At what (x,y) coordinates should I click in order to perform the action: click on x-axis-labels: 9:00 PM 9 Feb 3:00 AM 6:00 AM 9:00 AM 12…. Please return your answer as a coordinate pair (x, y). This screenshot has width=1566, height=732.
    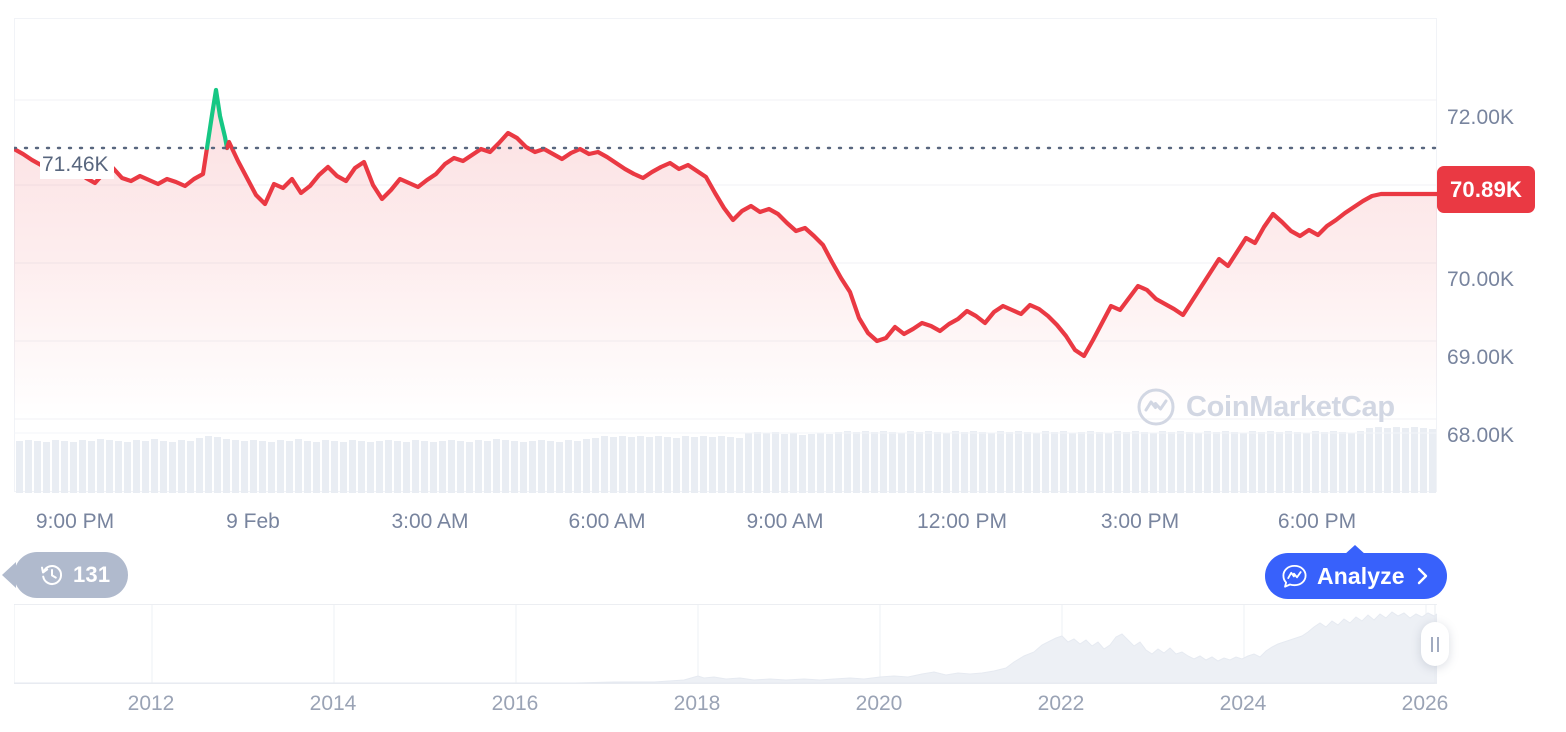
    Looking at the image, I should click on (723, 527).